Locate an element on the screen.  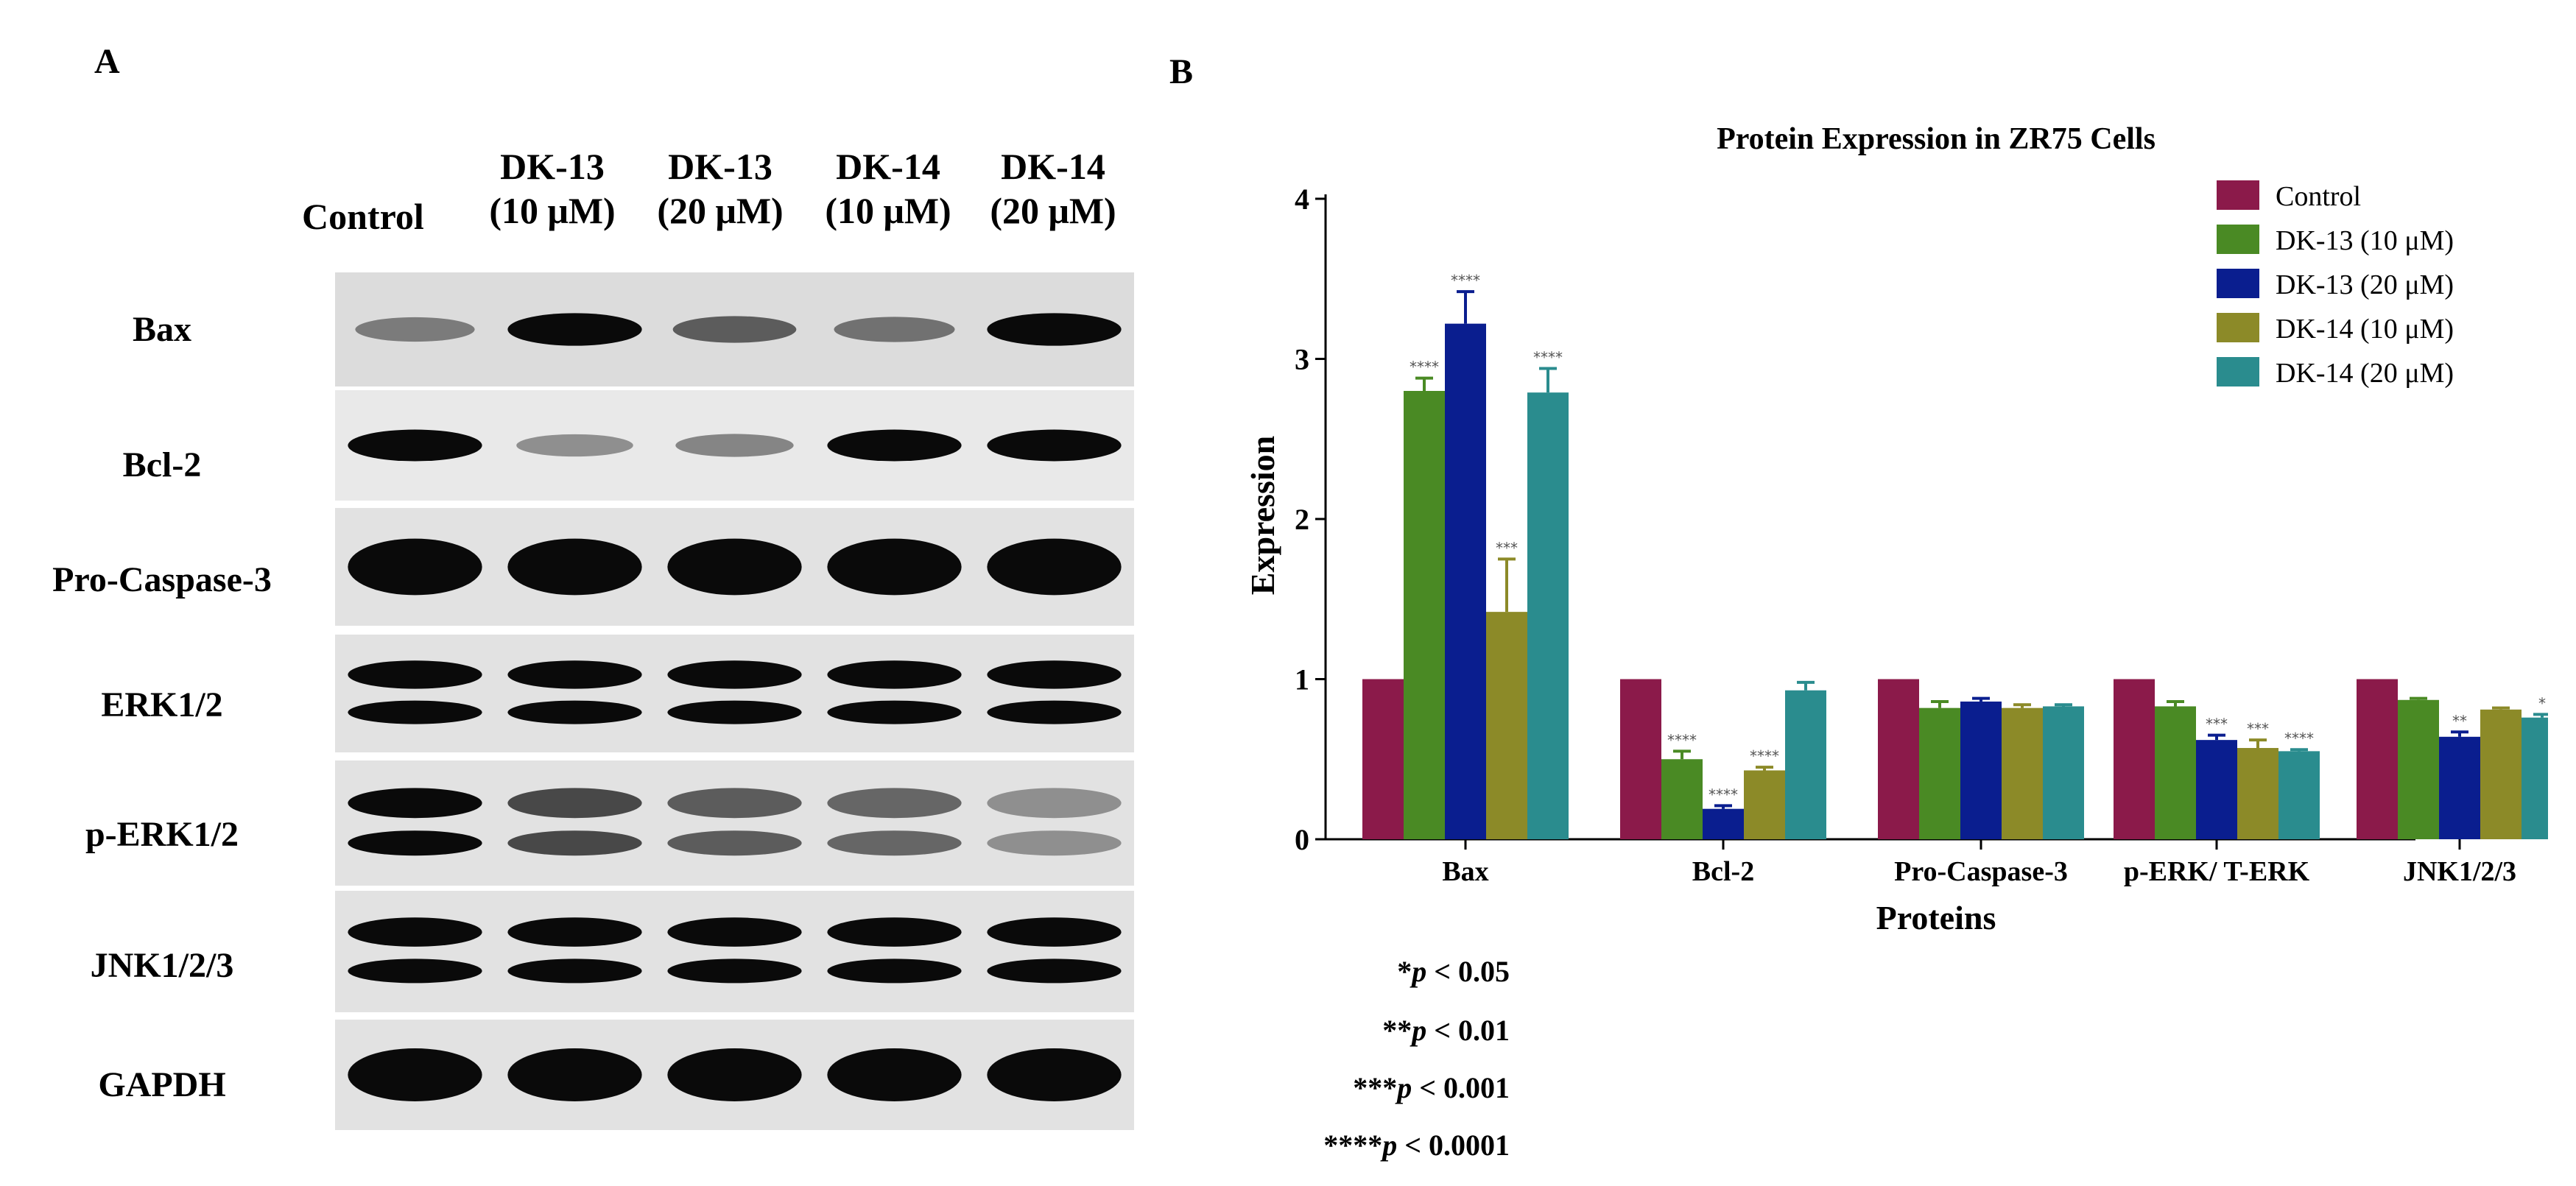
blot-strip-bax is located at coordinates (734, 329).